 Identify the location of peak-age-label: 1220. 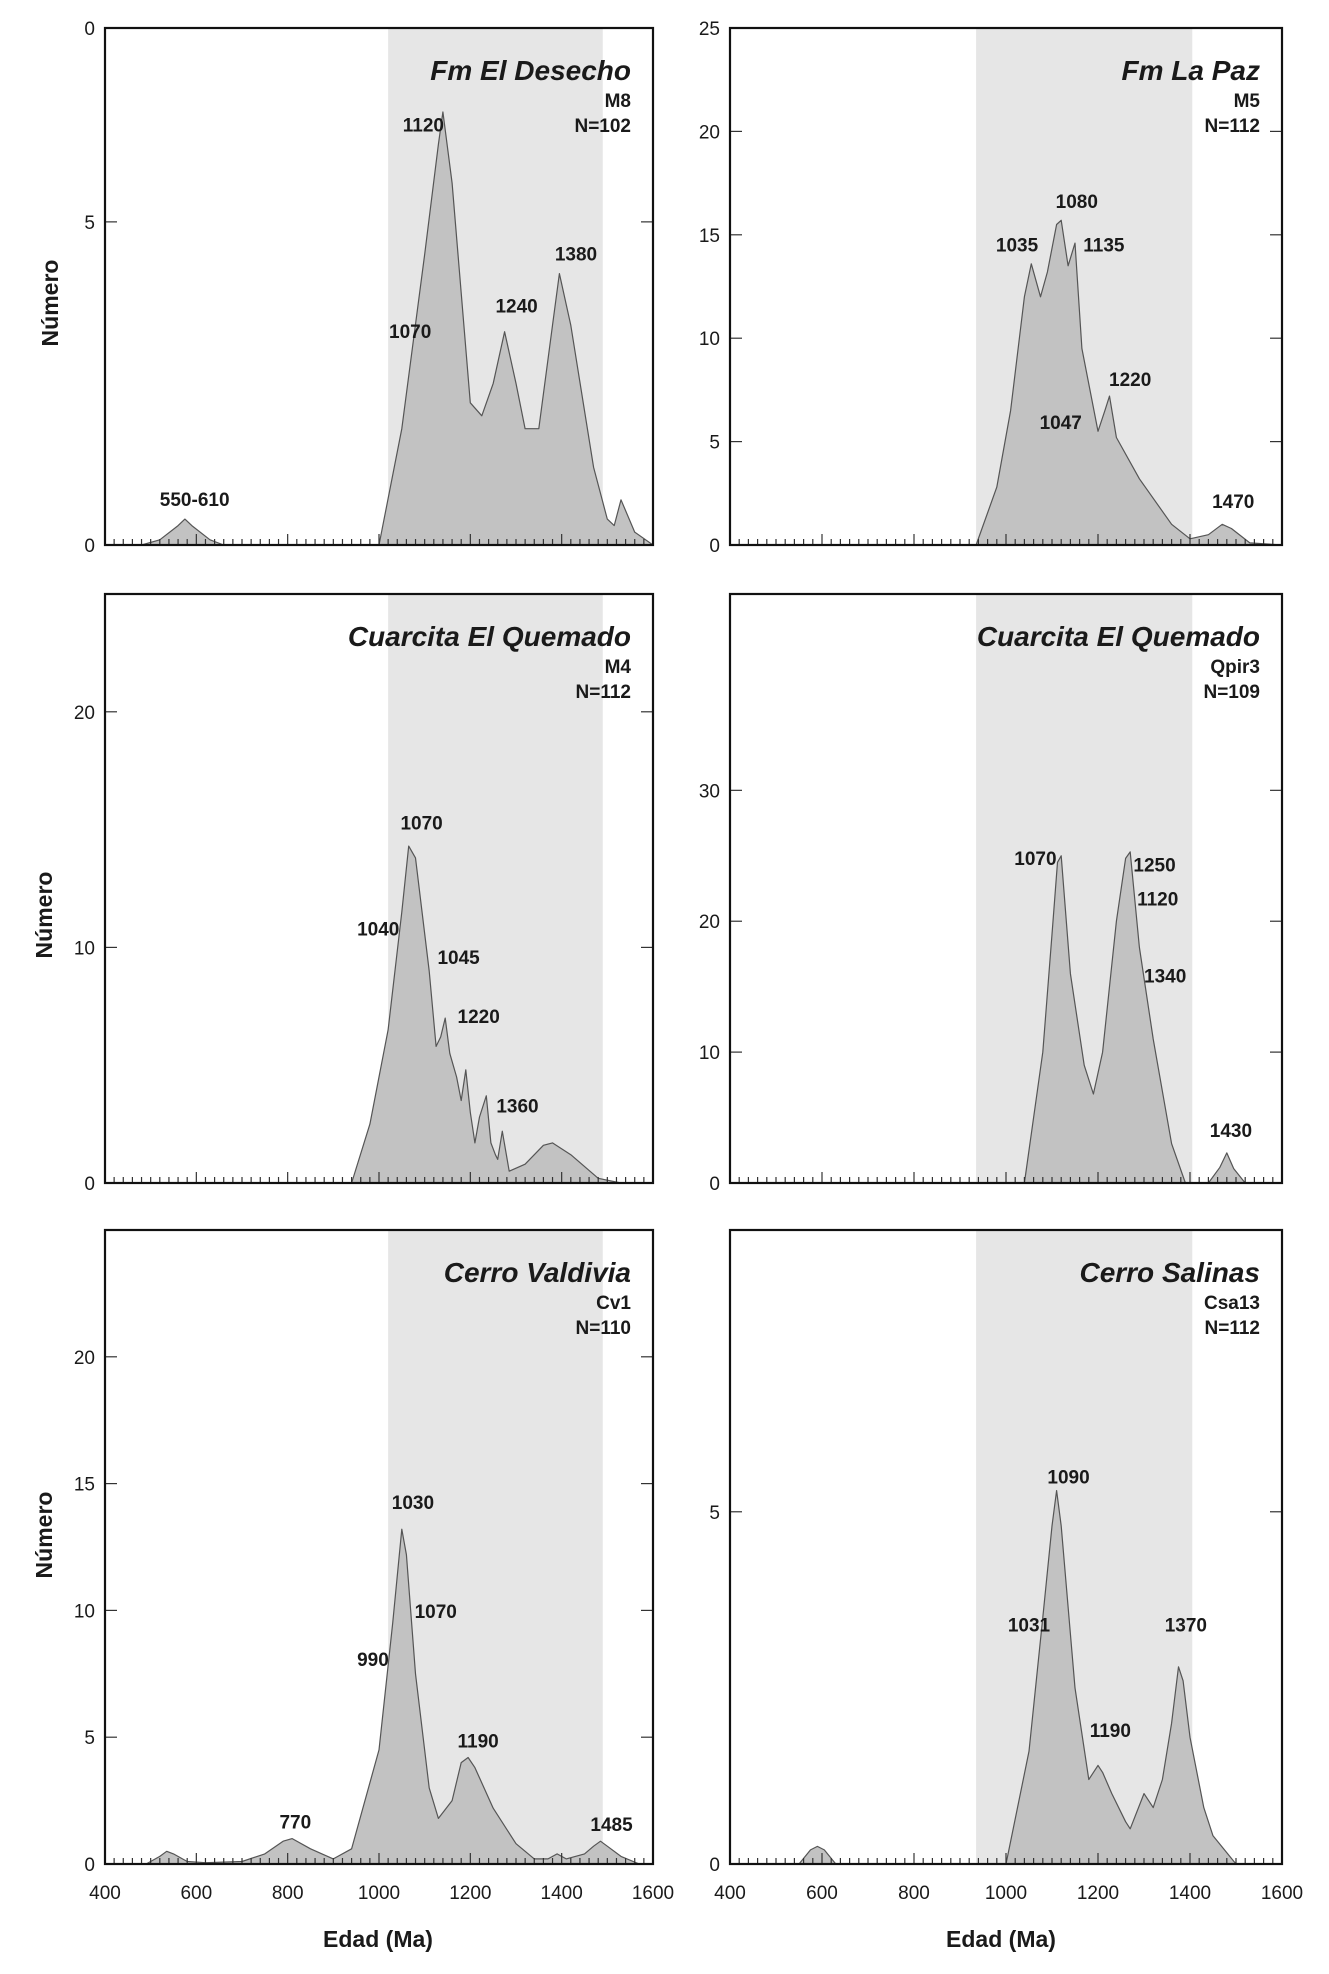
(1130, 380).